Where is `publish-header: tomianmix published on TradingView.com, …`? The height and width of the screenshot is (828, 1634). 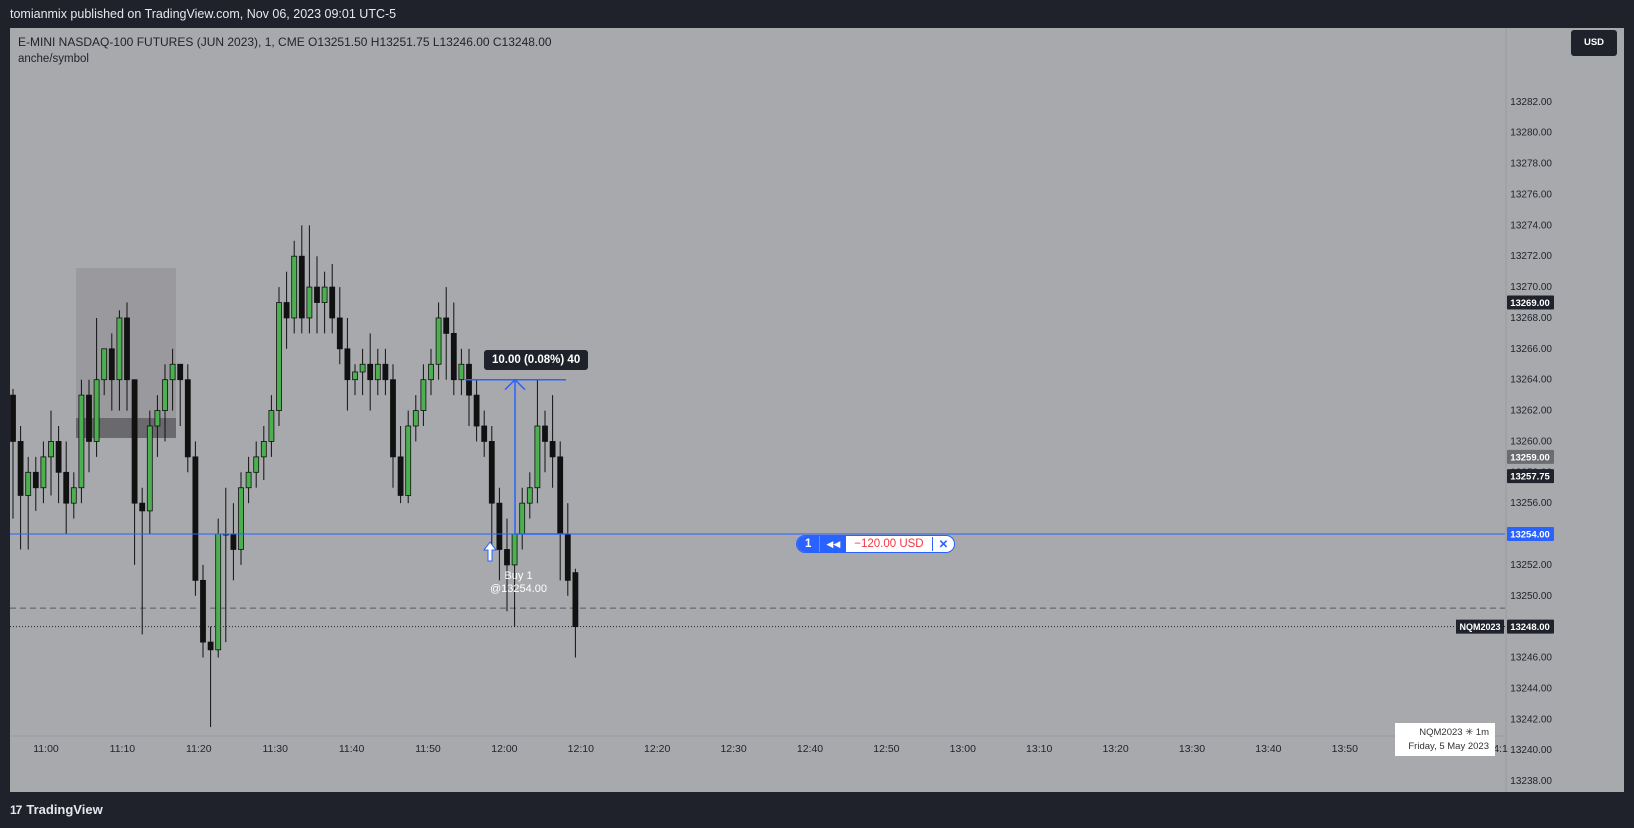 publish-header: tomianmix published on TradingView.com, … is located at coordinates (817, 14).